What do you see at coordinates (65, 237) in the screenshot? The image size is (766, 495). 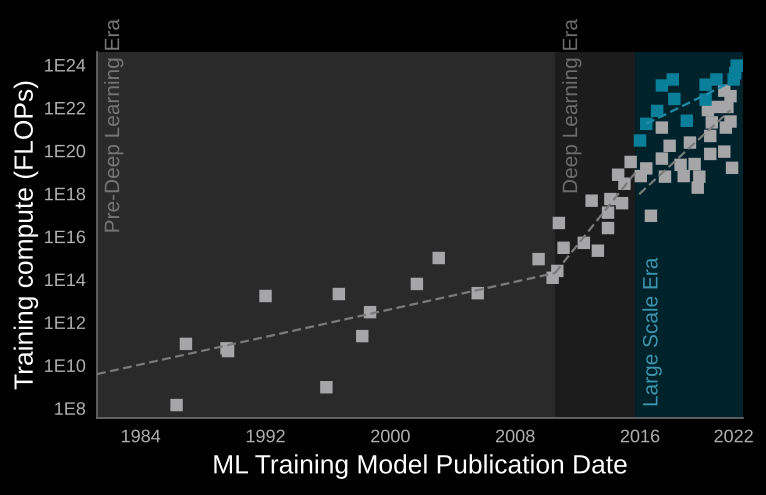 I see `y-tick-label: 1E16` at bounding box center [65, 237].